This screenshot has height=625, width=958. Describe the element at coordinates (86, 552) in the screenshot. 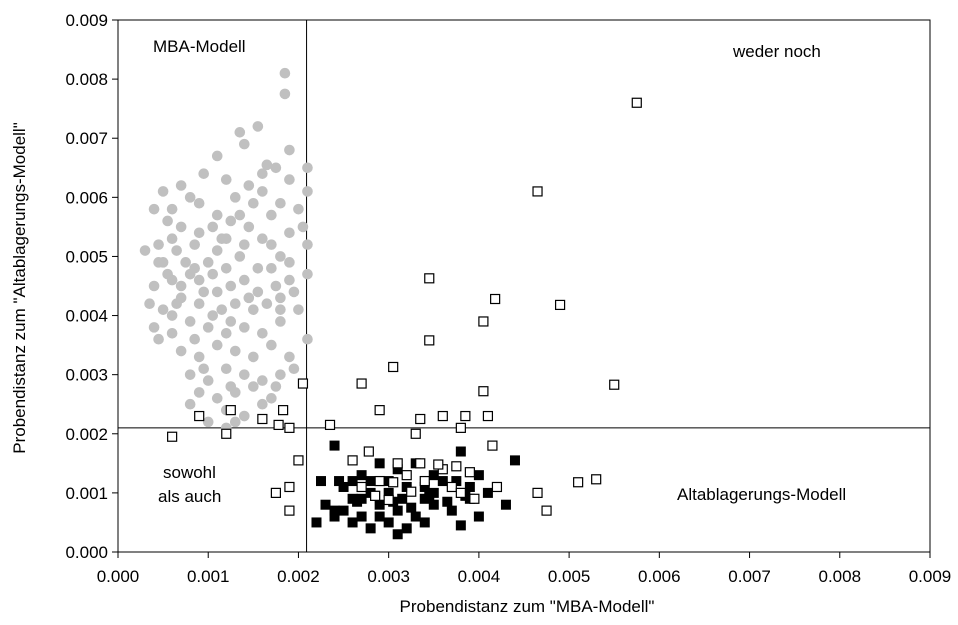

I see `y-tick-label: 0.000` at that location.